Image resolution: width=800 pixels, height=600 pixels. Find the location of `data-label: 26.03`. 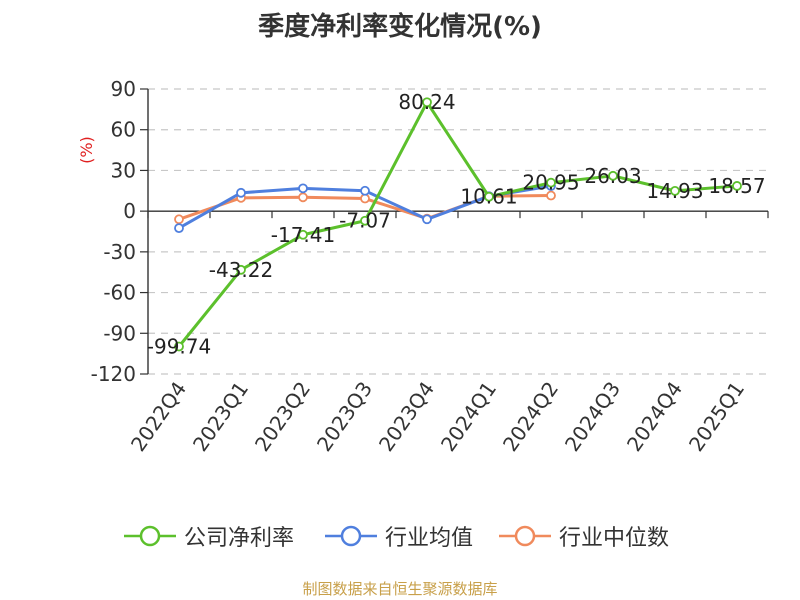

data-label: 26.03 is located at coordinates (612, 176).